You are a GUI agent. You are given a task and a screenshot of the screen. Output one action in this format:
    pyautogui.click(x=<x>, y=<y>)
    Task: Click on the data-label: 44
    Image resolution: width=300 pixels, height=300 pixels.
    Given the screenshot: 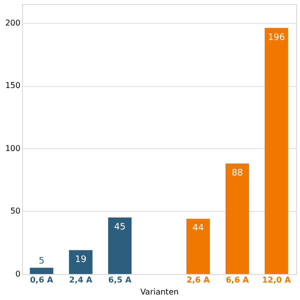 What is the action you would take?
    pyautogui.click(x=198, y=229)
    